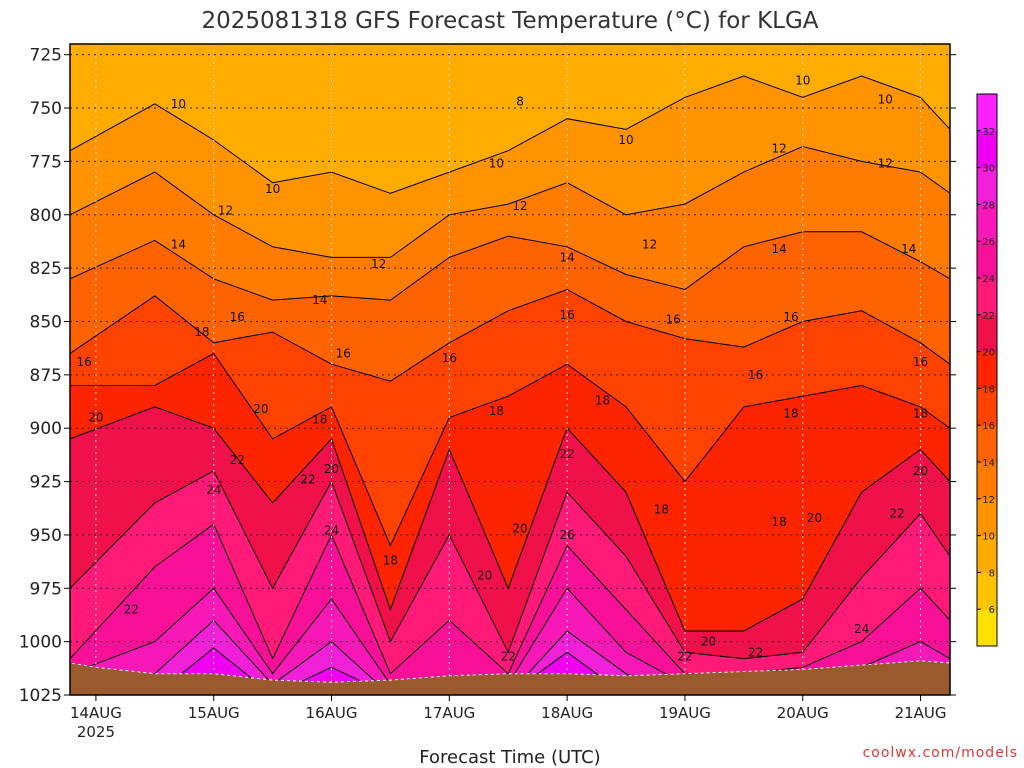  I want to click on contour-label: 26, so click(566, 535).